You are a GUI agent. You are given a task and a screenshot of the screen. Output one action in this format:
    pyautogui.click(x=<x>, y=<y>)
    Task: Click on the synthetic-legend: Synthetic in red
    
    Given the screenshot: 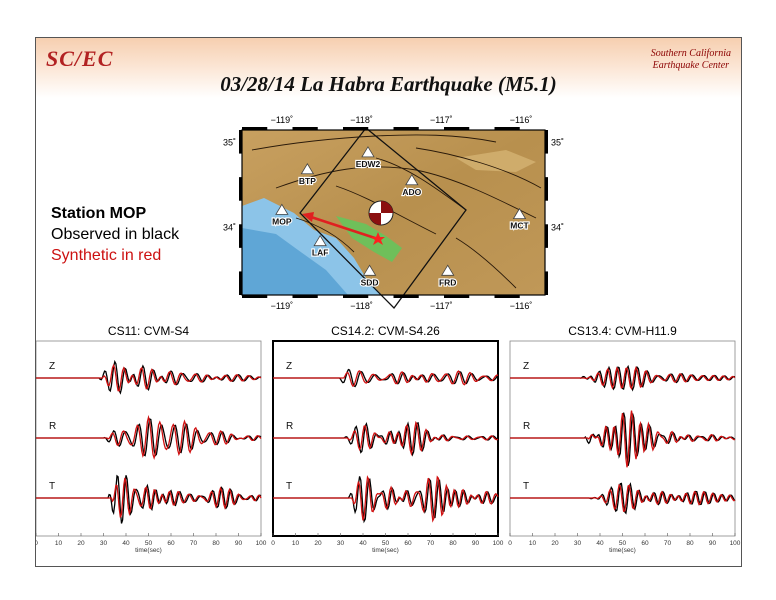 What is the action you would take?
    pyautogui.click(x=106, y=255)
    